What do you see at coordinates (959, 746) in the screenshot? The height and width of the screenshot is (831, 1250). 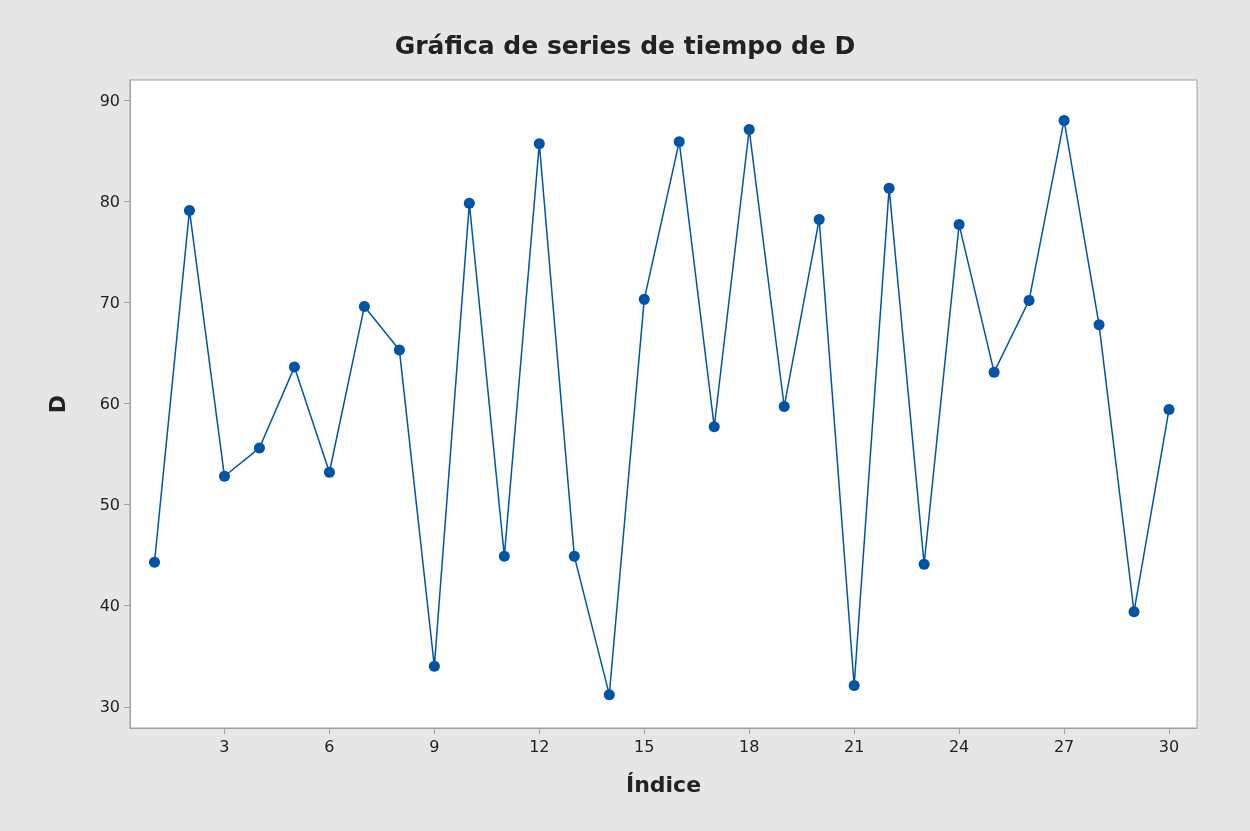 I see `x-tick-label: 24` at bounding box center [959, 746].